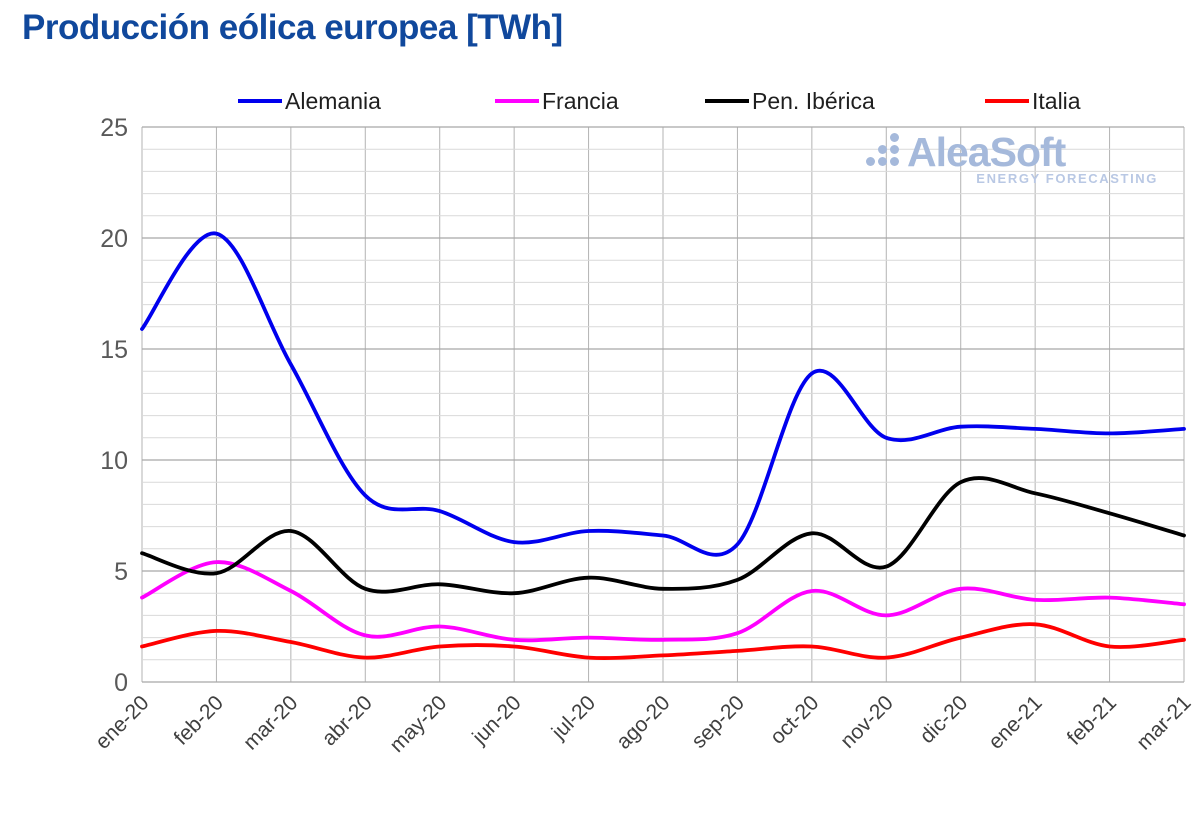  What do you see at coordinates (580, 100) in the screenshot?
I see `legend-label: Francia` at bounding box center [580, 100].